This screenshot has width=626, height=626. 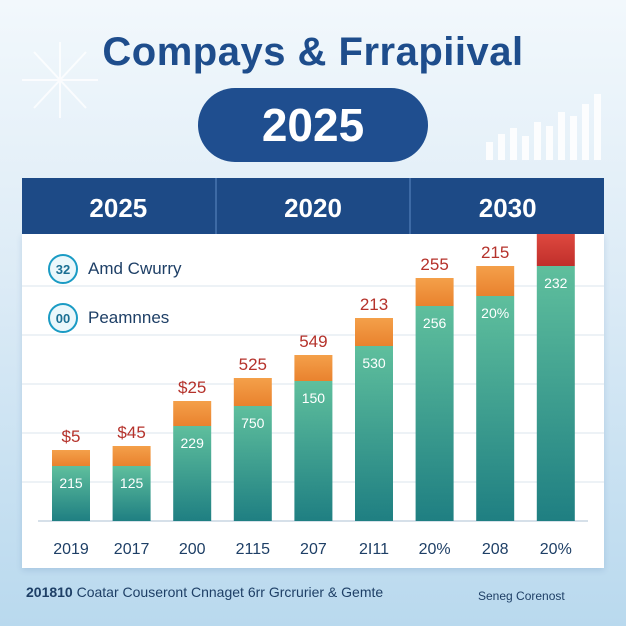 I want to click on mini-bars-decoration, so click(x=543, y=127).